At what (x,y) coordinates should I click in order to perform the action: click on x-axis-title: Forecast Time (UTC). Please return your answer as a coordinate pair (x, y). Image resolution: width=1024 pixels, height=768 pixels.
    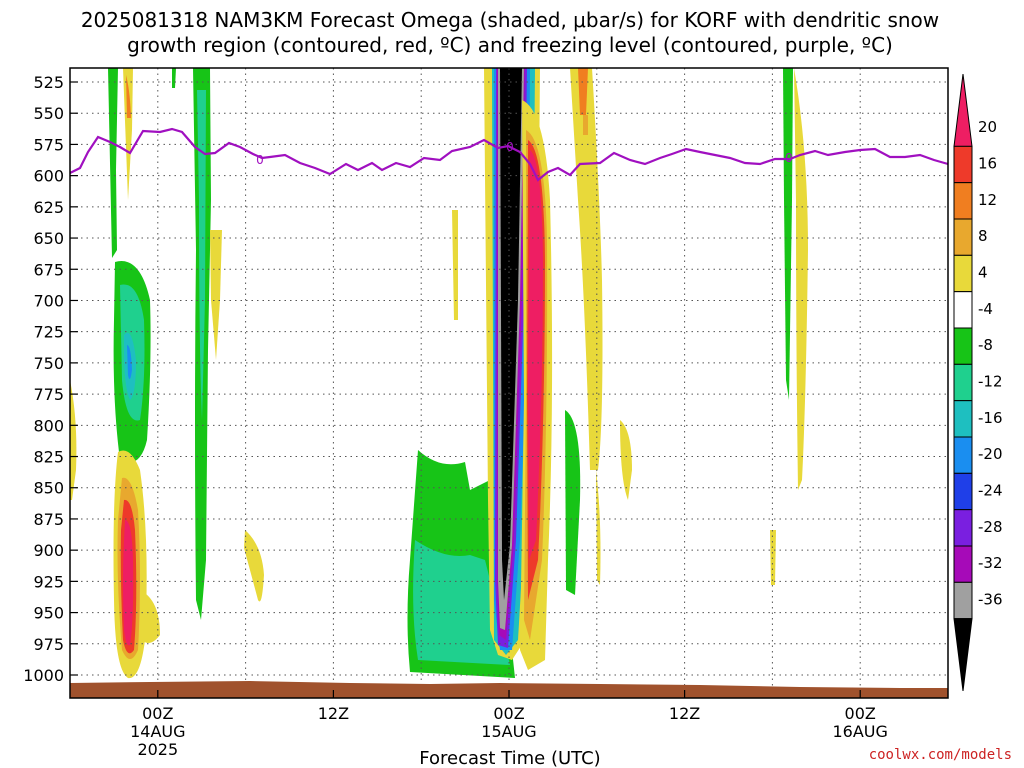
    Looking at the image, I should click on (509, 758).